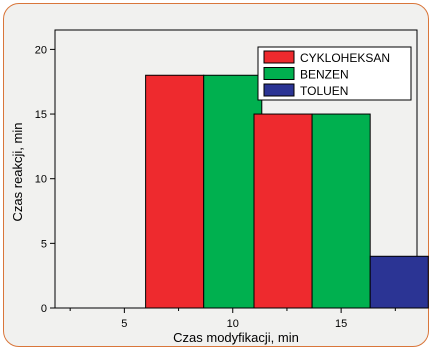 This screenshot has height=355, width=437. What do you see at coordinates (17, 172) in the screenshot?
I see `y-axis-label: Czas reakcji, min` at bounding box center [17, 172].